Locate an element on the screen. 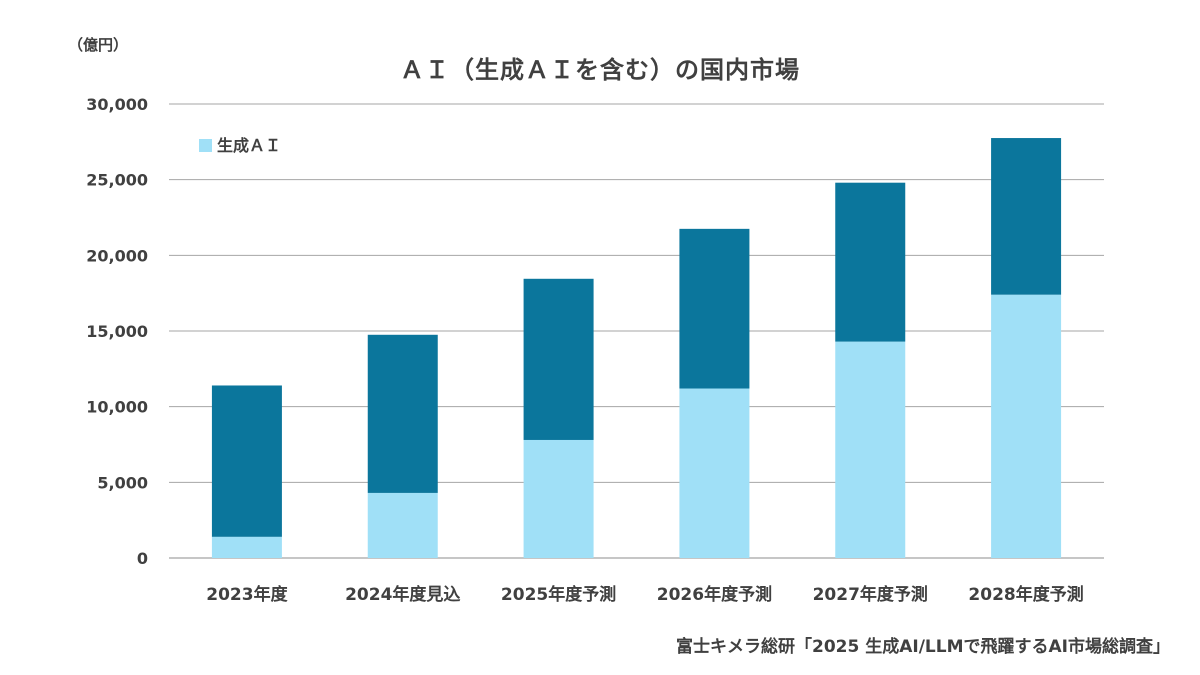 The width and height of the screenshot is (1200, 675). x-category-label: 2026年度予測 is located at coordinates (714, 594).